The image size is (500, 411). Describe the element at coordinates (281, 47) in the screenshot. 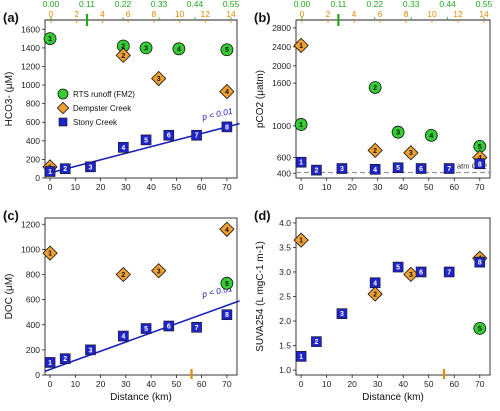

I see `y-tick-label: 2400` at that location.